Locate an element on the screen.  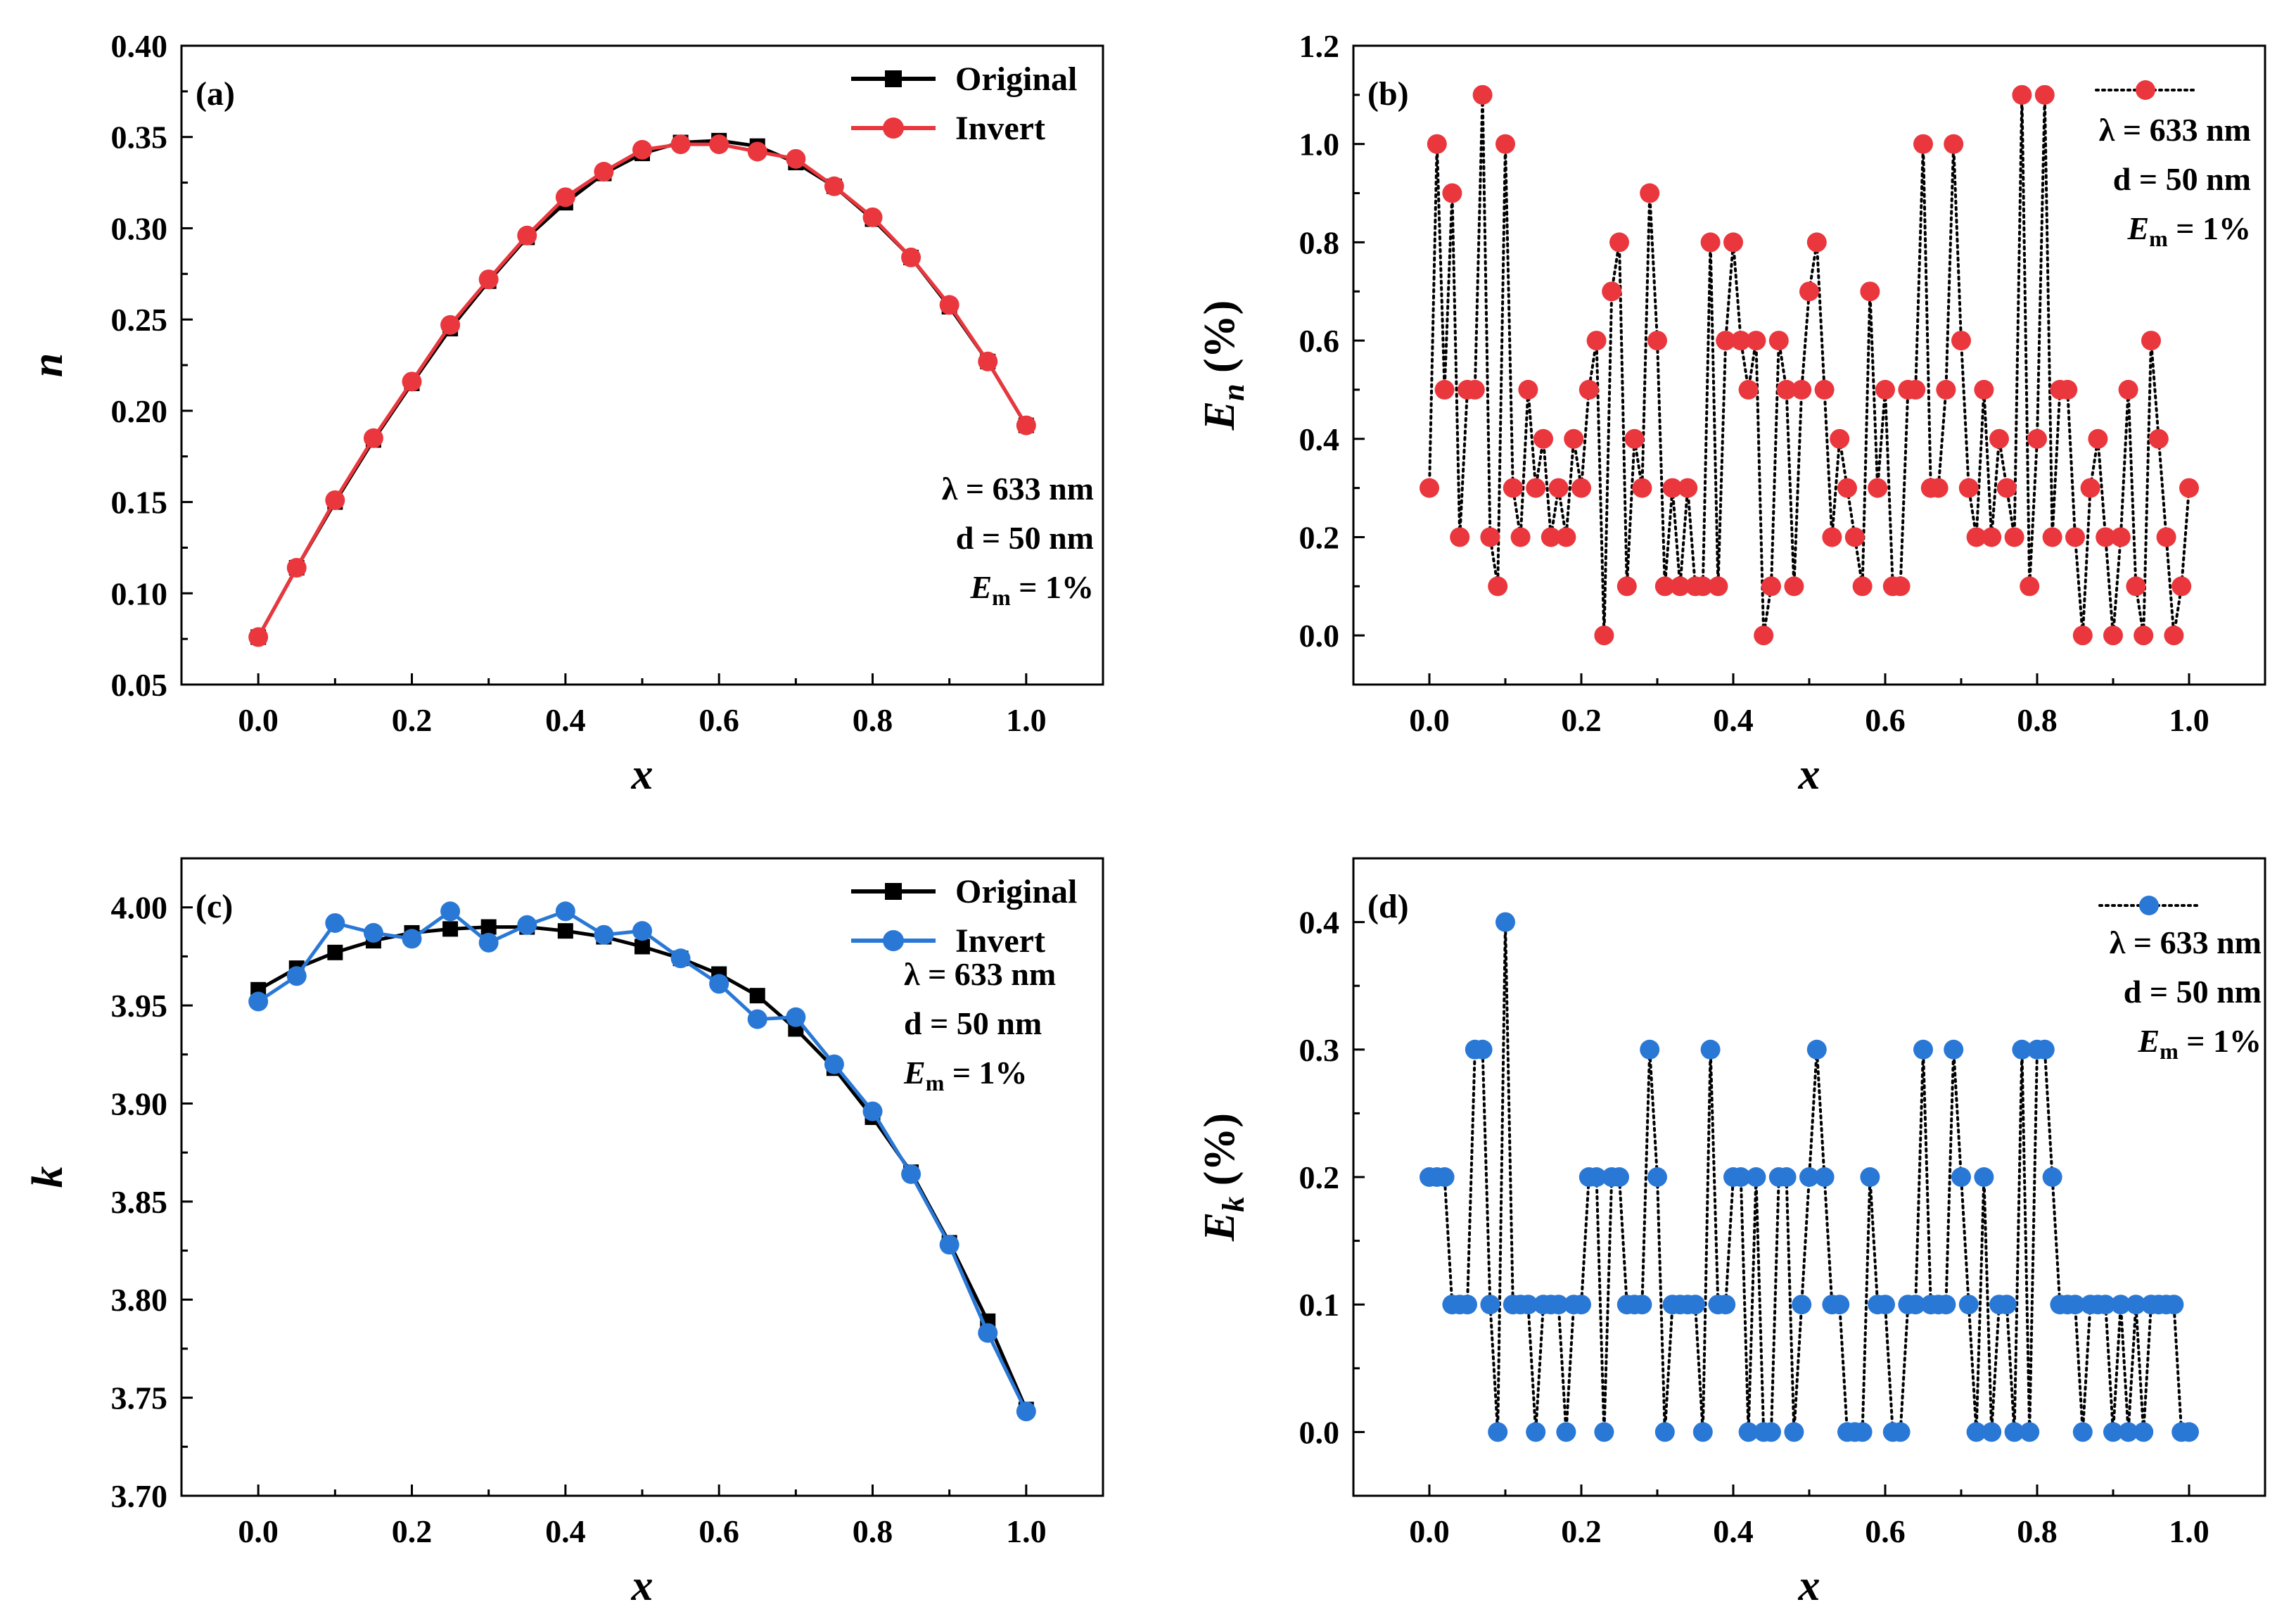
y-tick-label: 0.20 is located at coordinates (140, 411).